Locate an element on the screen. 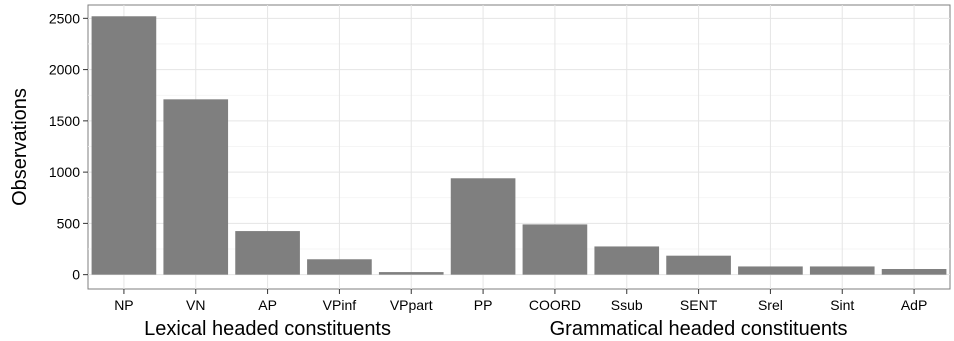 The height and width of the screenshot is (341, 954). bar-ap is located at coordinates (267, 253).